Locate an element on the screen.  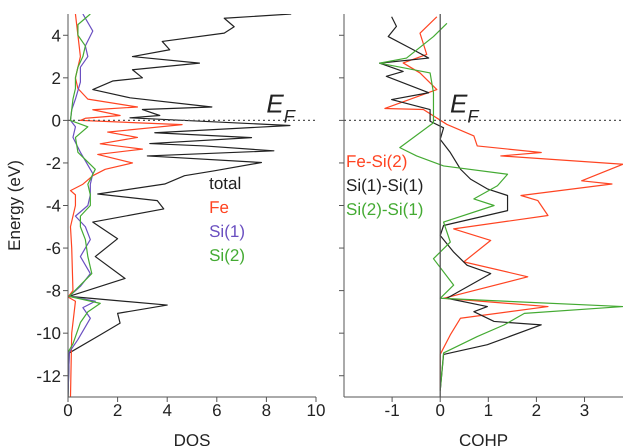
x-tick-label: 0 is located at coordinates (440, 410).